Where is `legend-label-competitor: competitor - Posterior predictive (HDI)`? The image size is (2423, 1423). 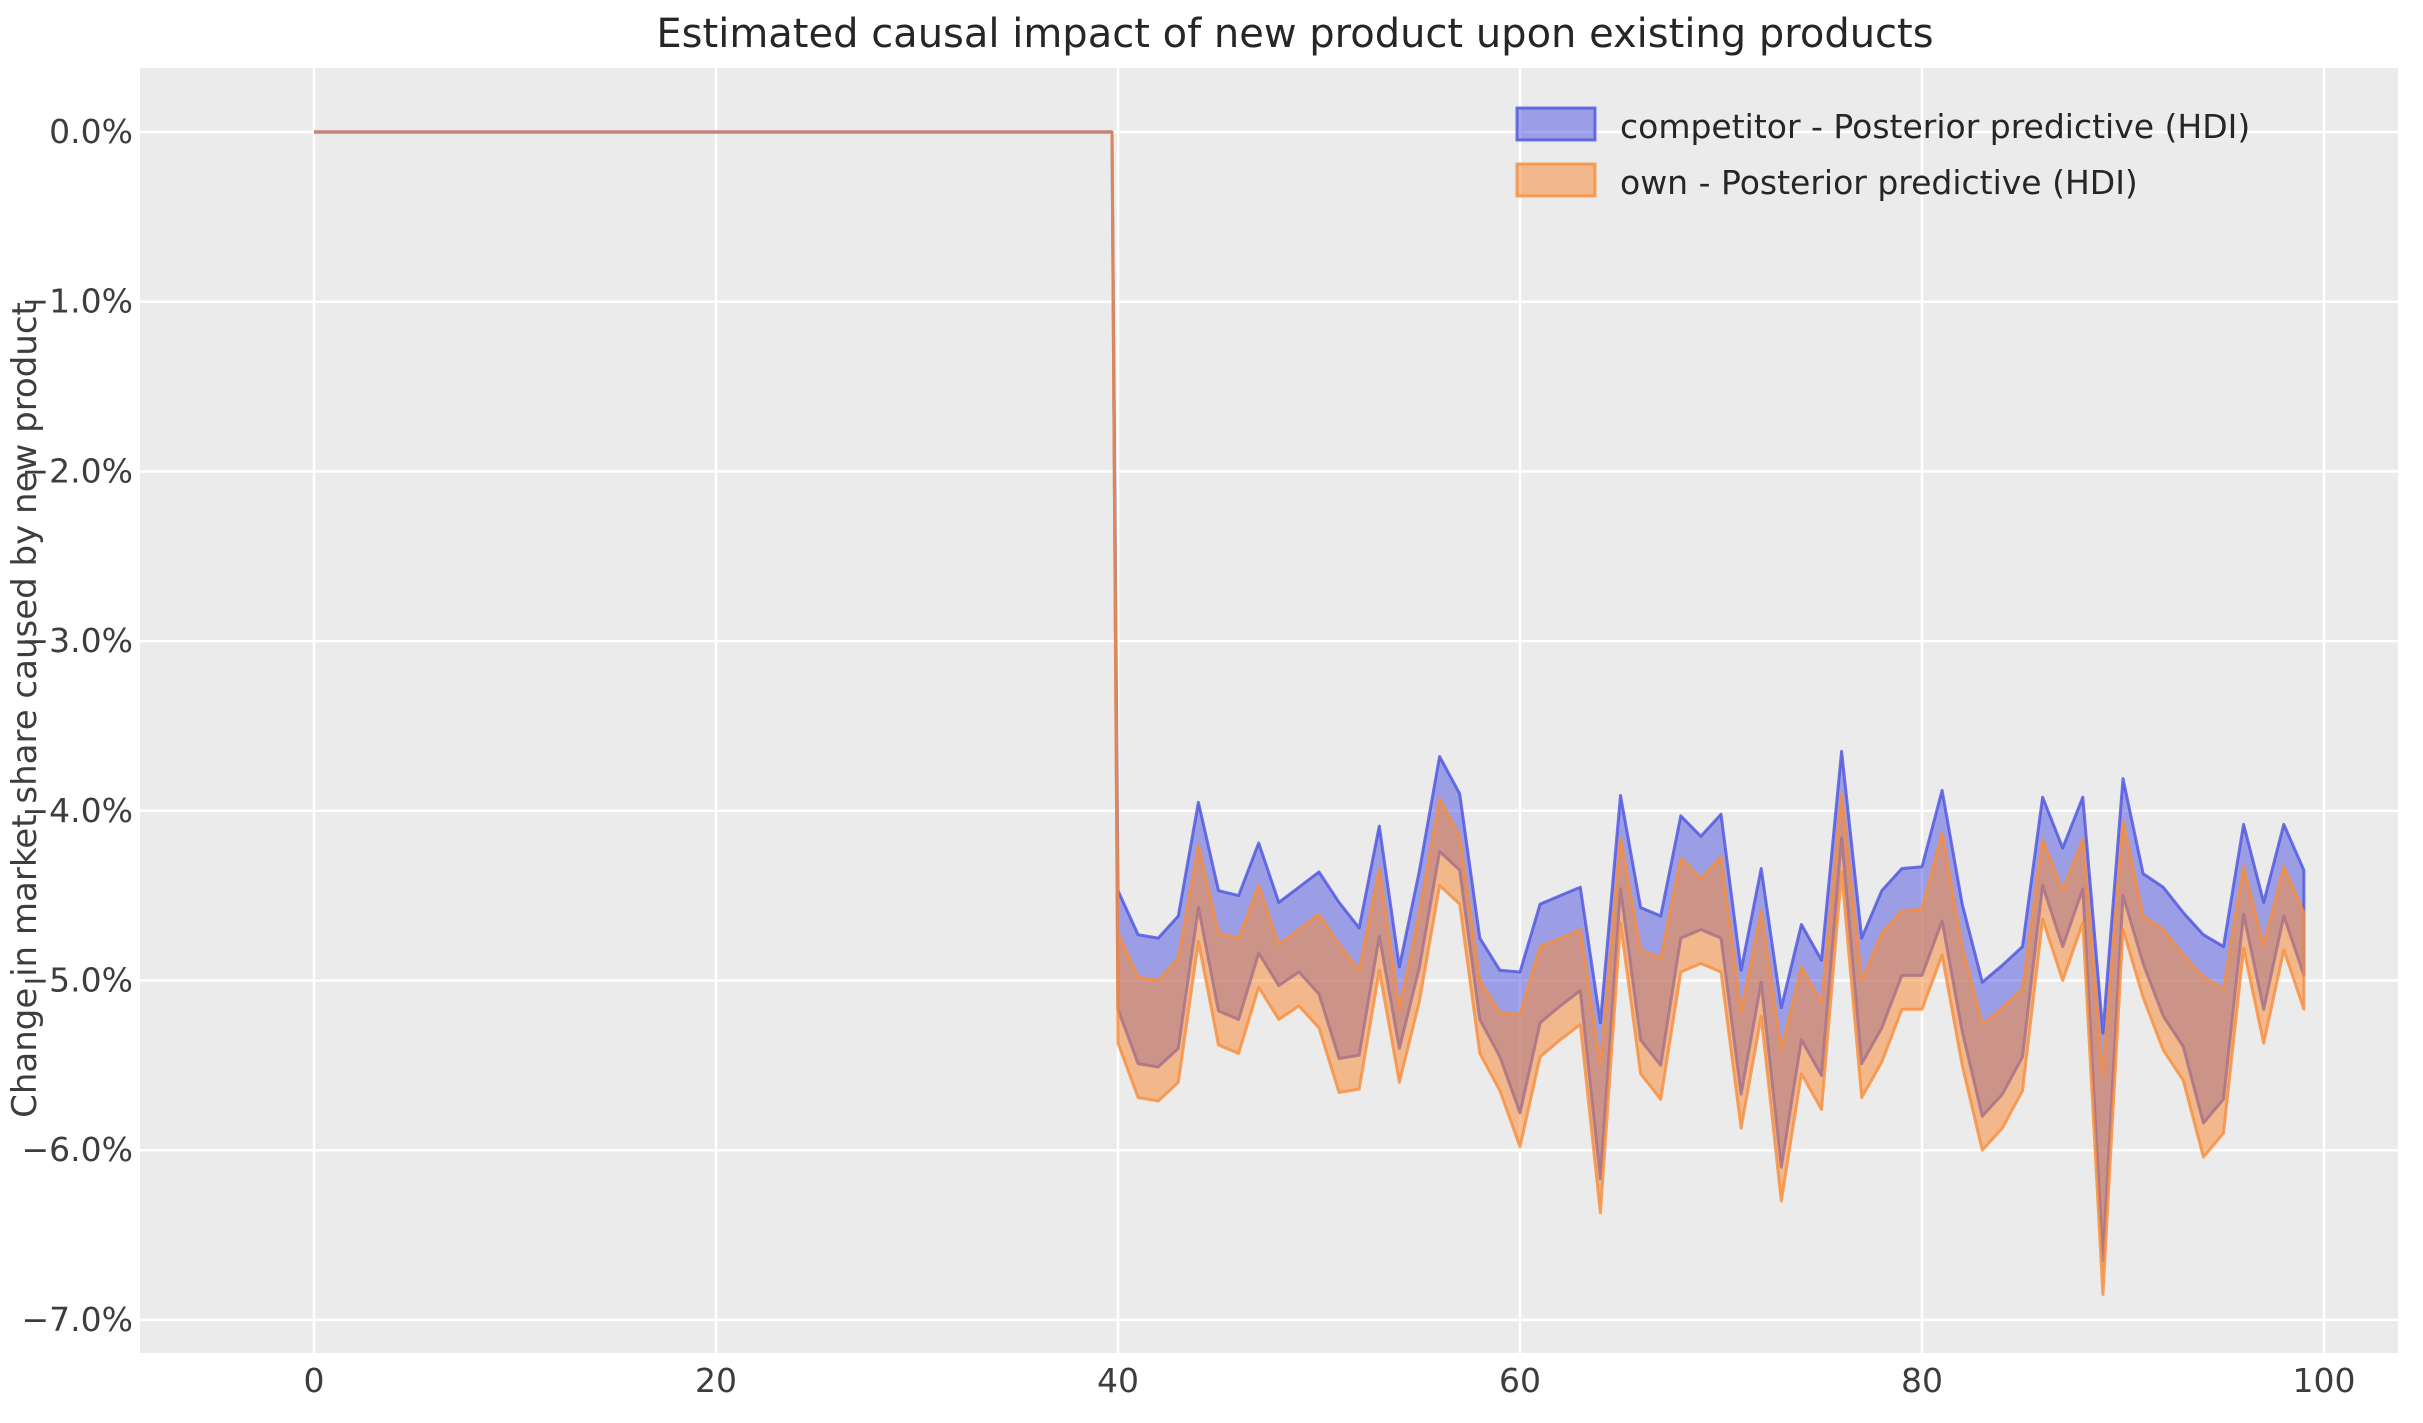 legend-label-competitor: competitor - Posterior predictive (HDI) is located at coordinates (1935, 126).